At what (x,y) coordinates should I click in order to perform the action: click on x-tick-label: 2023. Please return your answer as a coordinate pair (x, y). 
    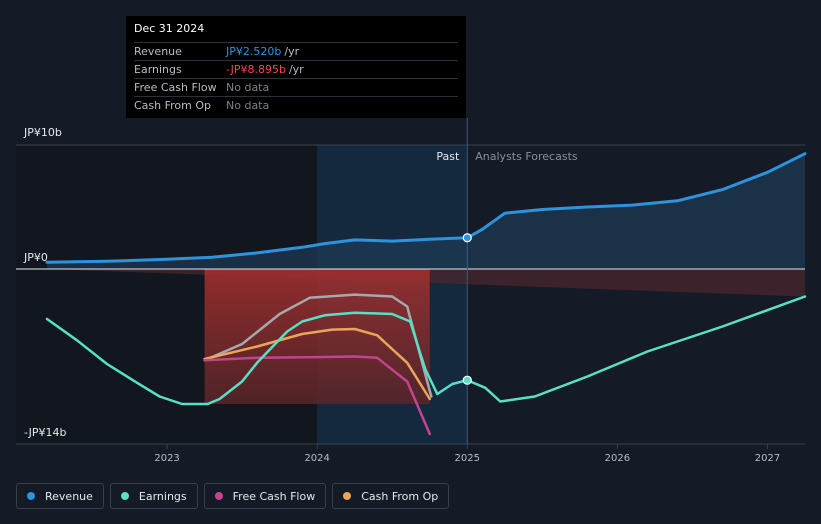
    Looking at the image, I should click on (166, 458).